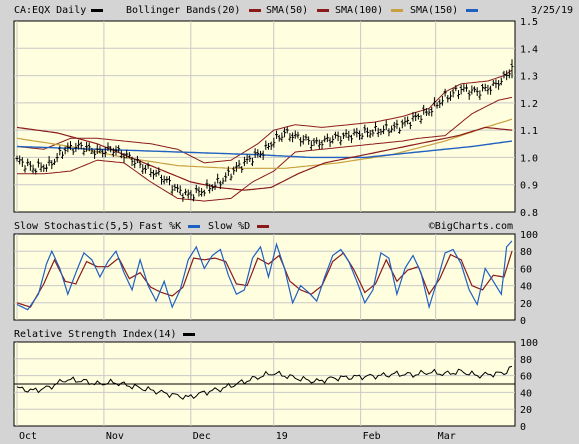 Image resolution: width=579 pixels, height=444 pixels. What do you see at coordinates (160, 226) in the screenshot?
I see `stochastic-fastk-label: Fast %K` at bounding box center [160, 226].